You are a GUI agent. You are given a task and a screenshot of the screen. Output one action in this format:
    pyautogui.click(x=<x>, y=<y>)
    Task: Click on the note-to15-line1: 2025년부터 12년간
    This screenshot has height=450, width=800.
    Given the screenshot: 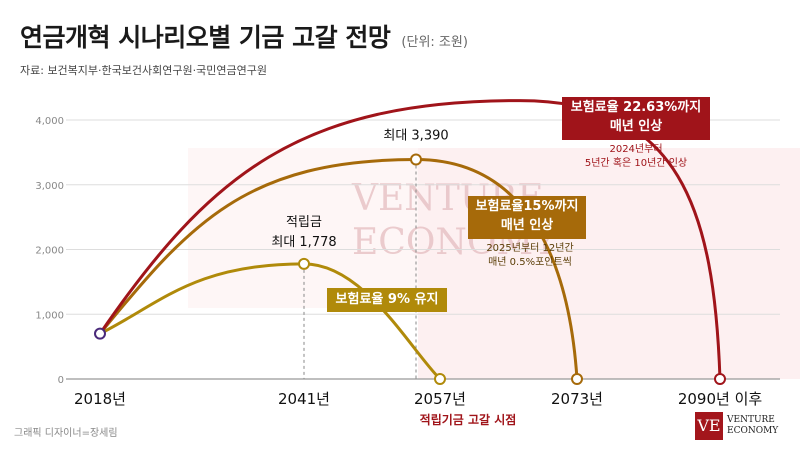 What is the action you would take?
    pyautogui.click(x=530, y=248)
    